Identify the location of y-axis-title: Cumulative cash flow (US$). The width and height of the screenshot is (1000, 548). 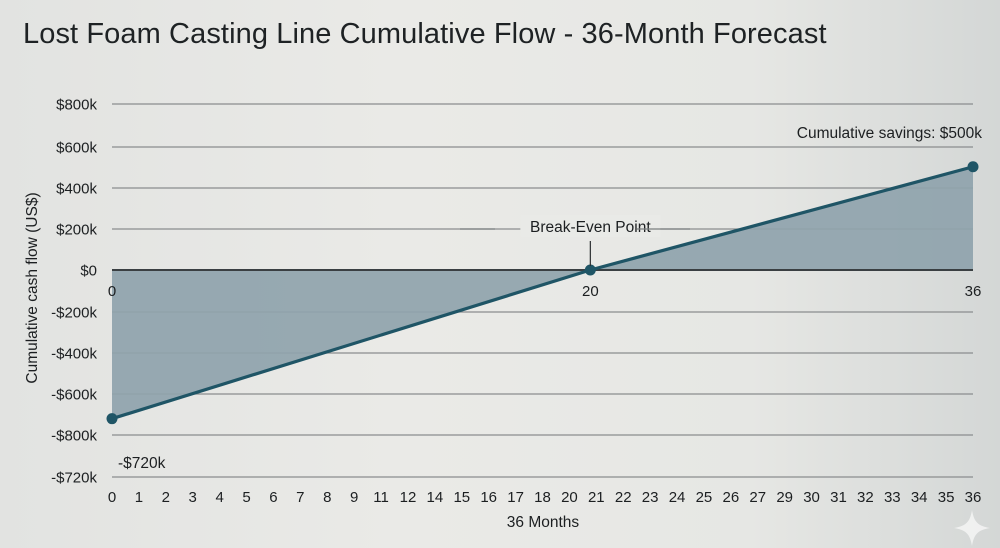
(32, 287).